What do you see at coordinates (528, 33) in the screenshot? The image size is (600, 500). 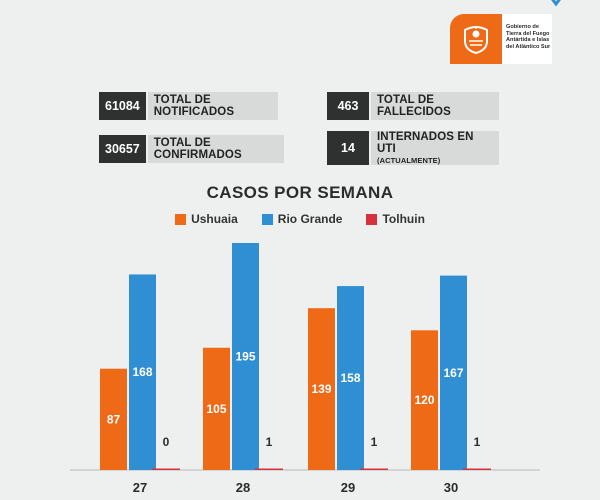 I see `logo-line: Tierra del Fuego` at bounding box center [528, 33].